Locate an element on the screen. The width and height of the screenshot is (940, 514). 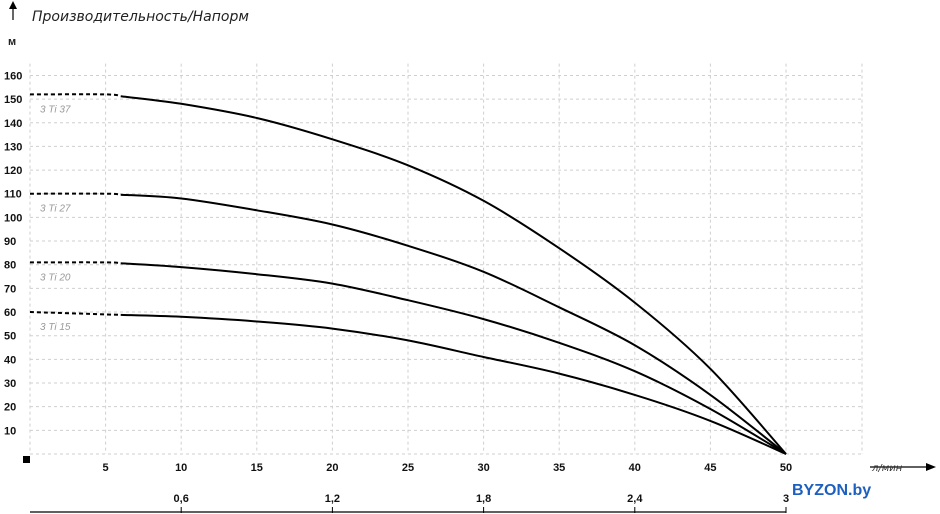
x-tick-label: 45 is located at coordinates (710, 468).